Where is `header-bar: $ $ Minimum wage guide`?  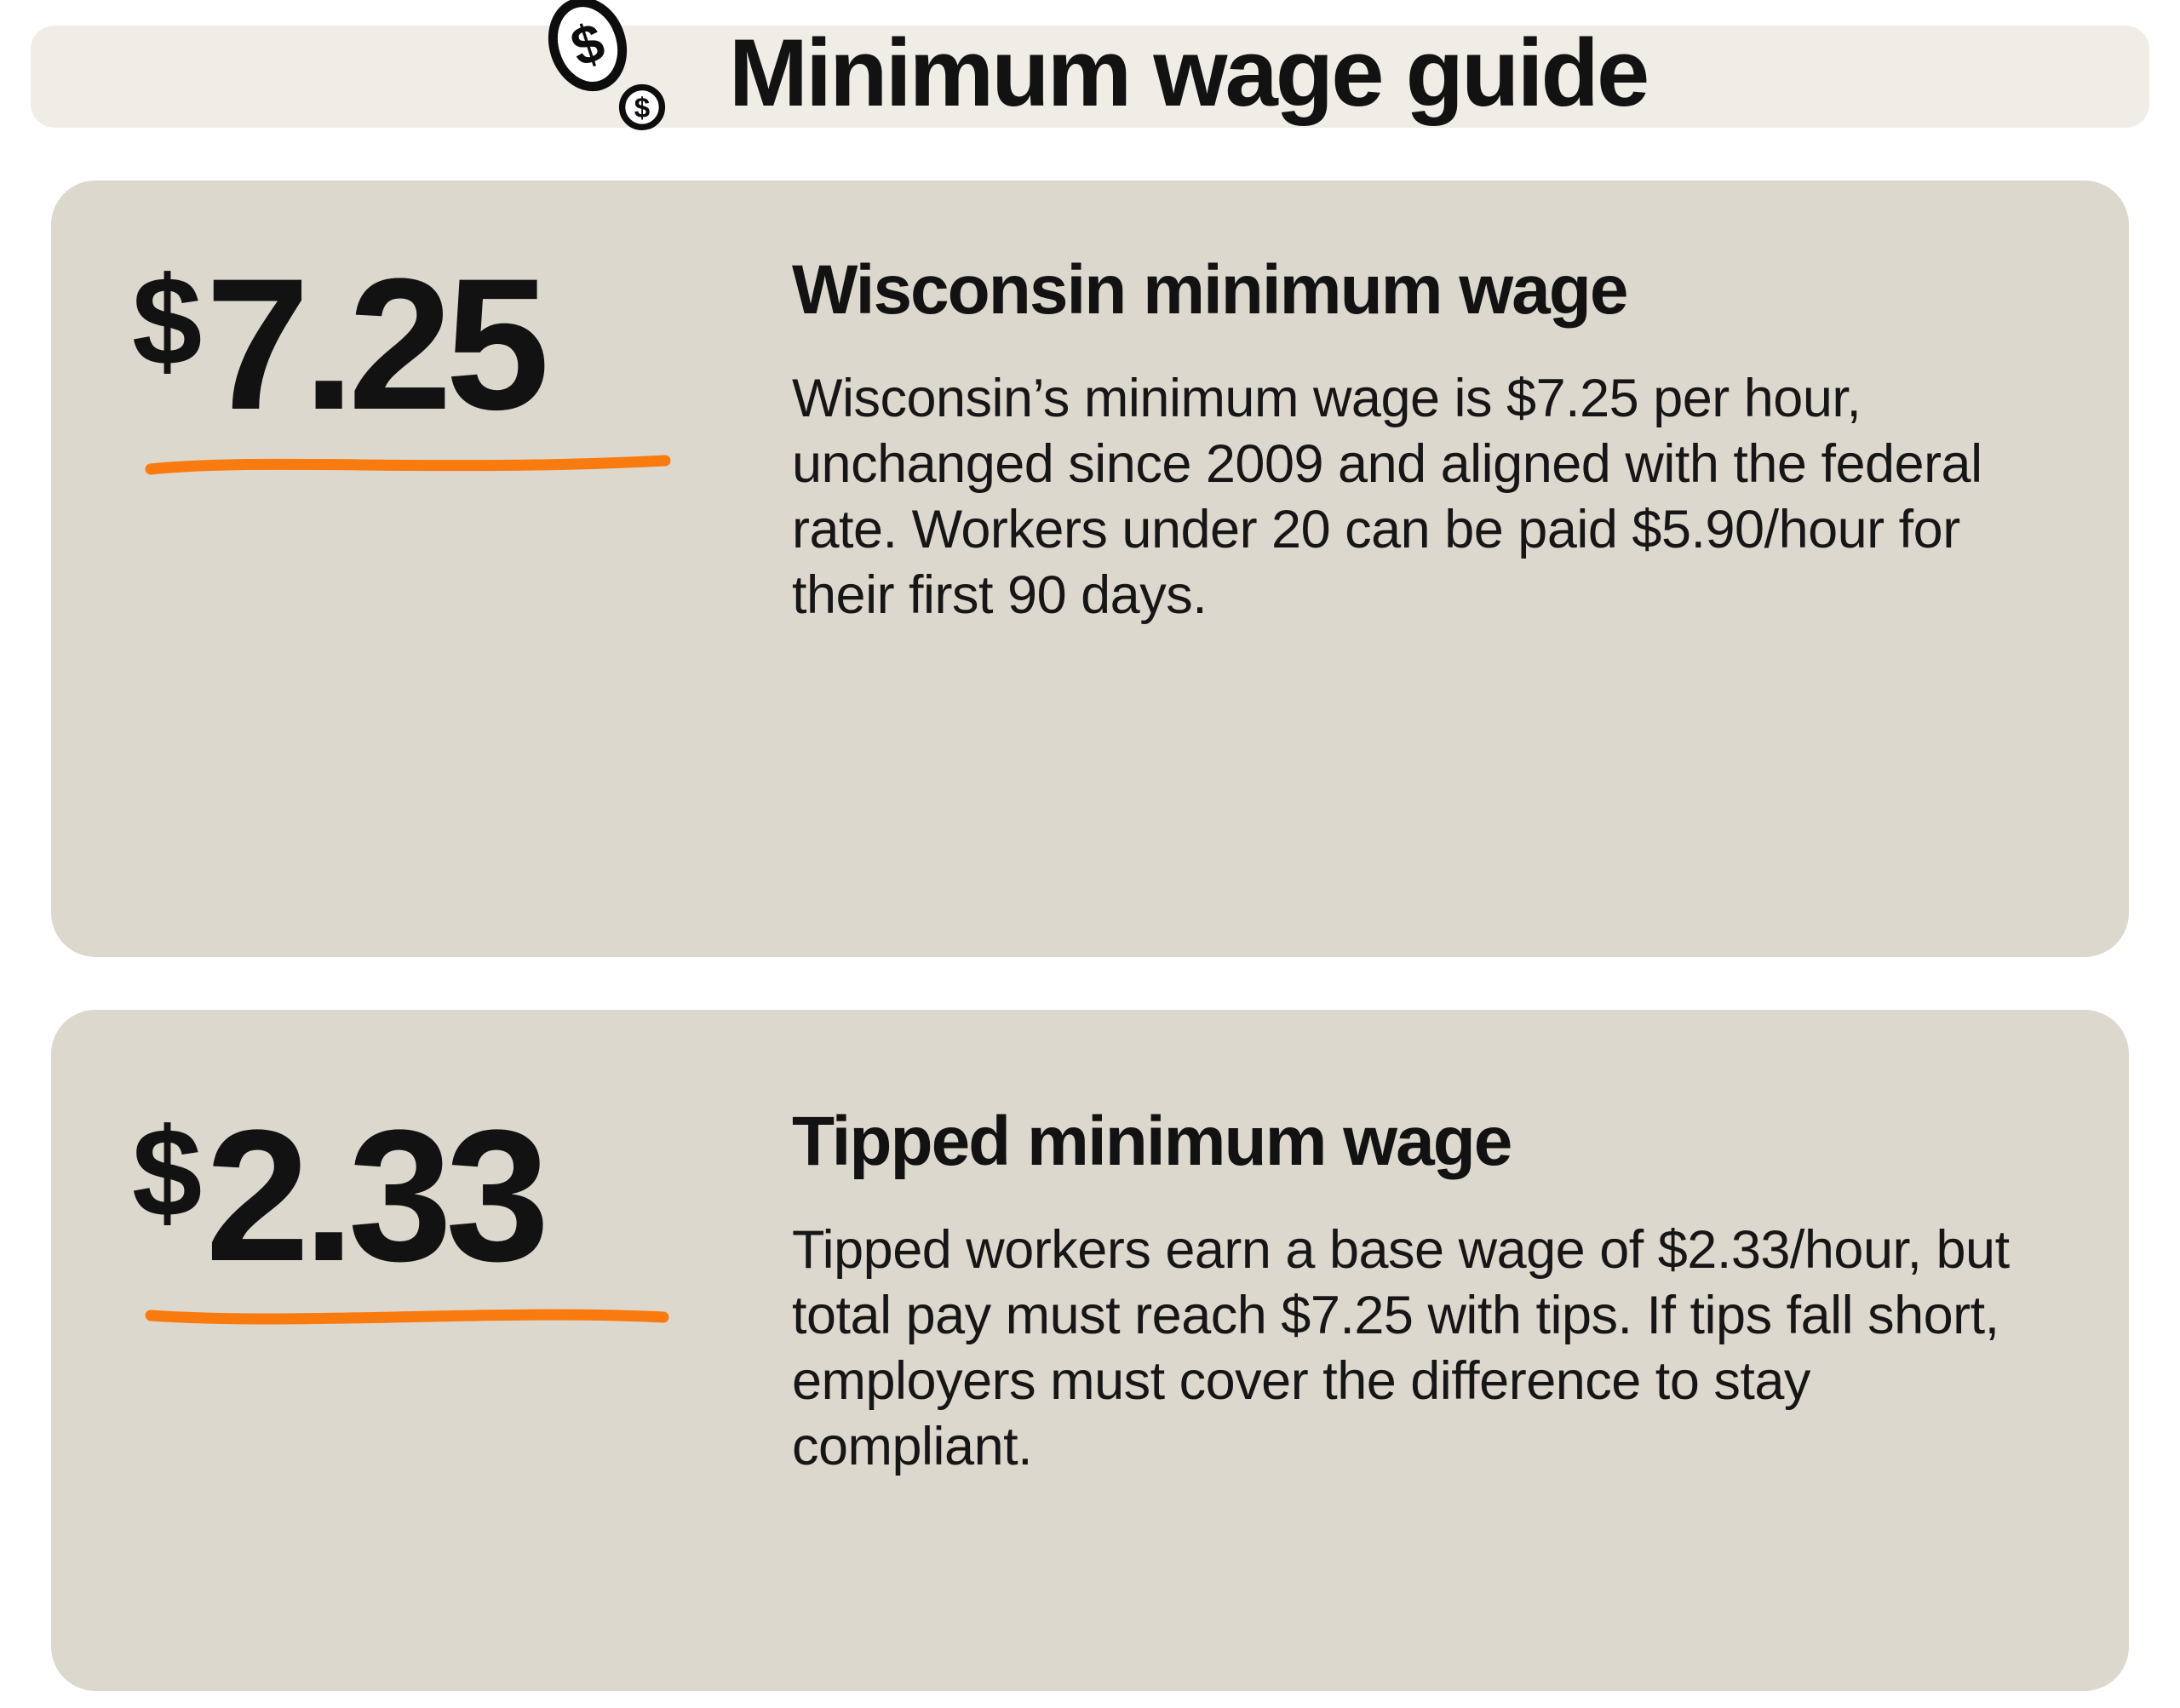 header-bar: $ $ Minimum wage guide is located at coordinates (1090, 65).